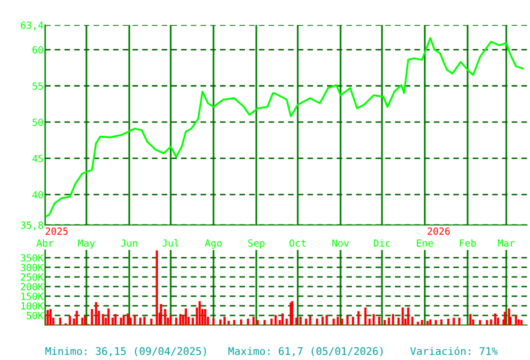  Describe the element at coordinates (125, 351) in the screenshot. I see `text: Minimo: 36,15 (09/04/2025)` at that location.